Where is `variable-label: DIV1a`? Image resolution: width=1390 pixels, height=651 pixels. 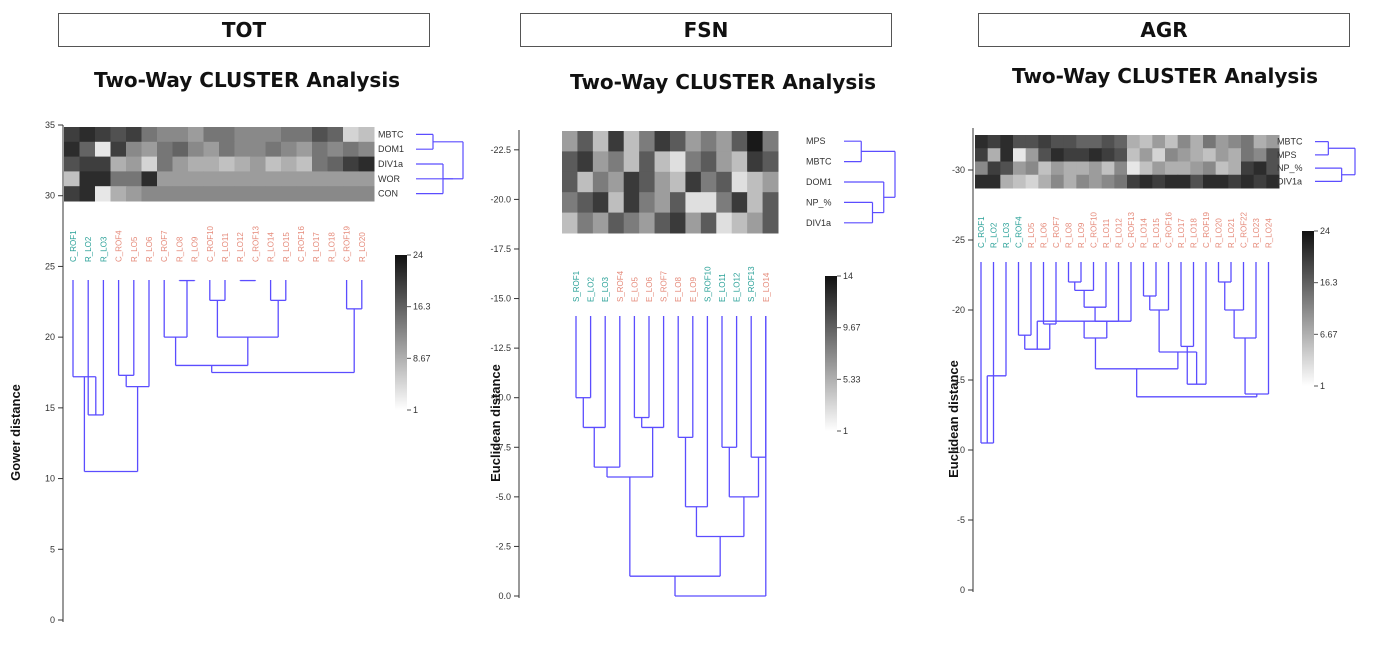 variable-label: DIV1a is located at coordinates (818, 223).